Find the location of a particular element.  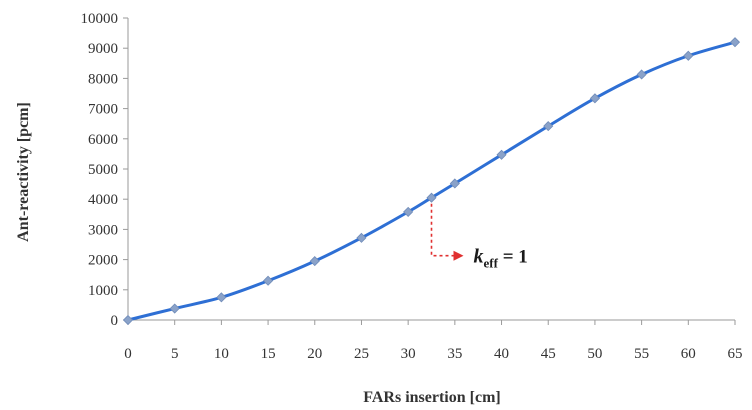

x-tick-label: 40 is located at coordinates (501, 354).